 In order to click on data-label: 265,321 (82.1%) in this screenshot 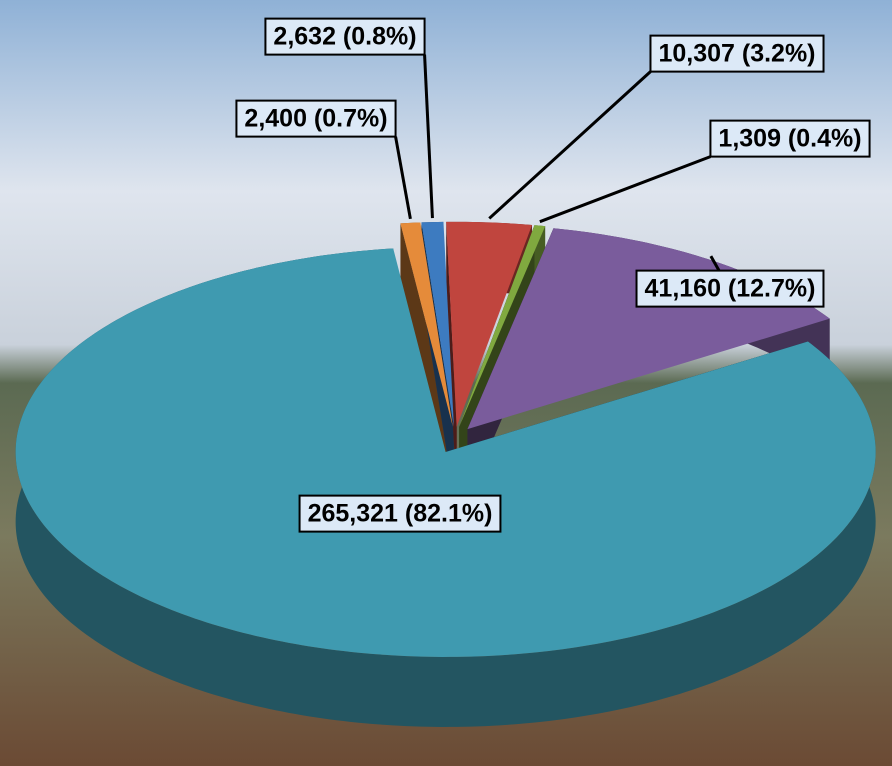, I will do `click(400, 514)`.